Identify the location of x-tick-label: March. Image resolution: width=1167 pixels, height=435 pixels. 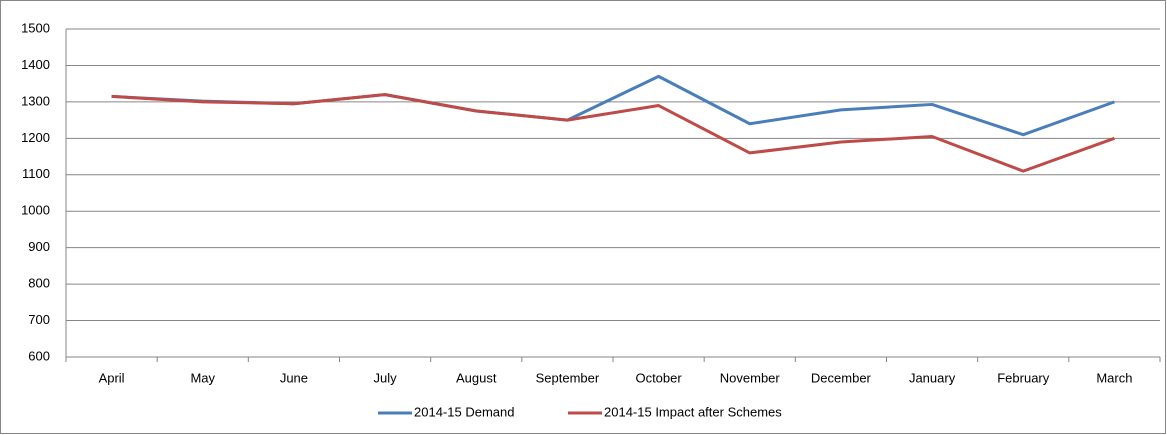
(1114, 377).